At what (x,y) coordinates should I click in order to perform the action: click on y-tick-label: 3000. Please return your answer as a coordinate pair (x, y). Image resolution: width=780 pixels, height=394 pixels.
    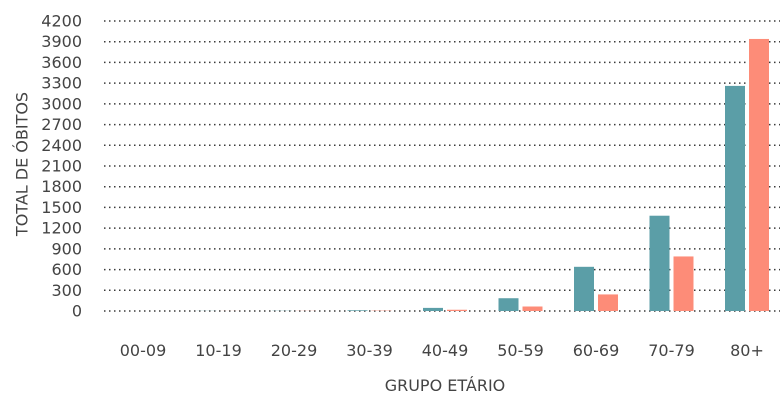
    Looking at the image, I should click on (61, 103).